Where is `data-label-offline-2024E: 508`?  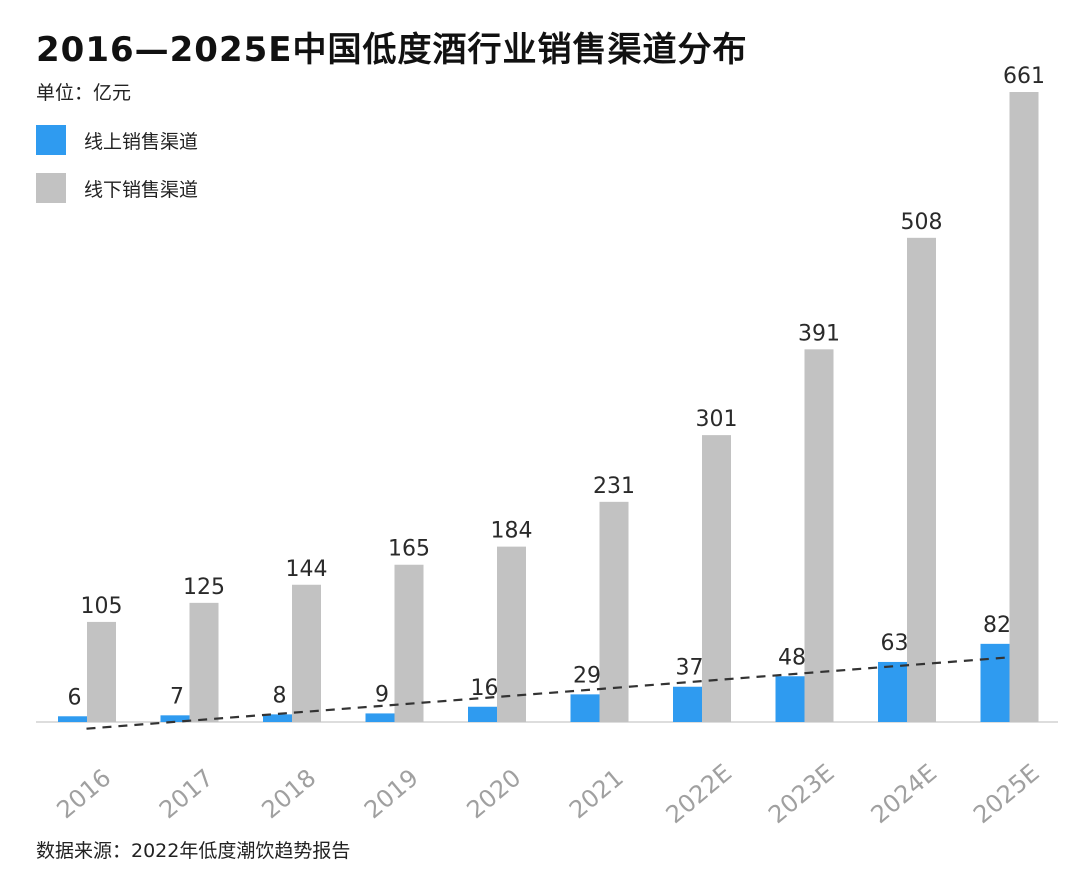 data-label-offline-2024E: 508 is located at coordinates (922, 222).